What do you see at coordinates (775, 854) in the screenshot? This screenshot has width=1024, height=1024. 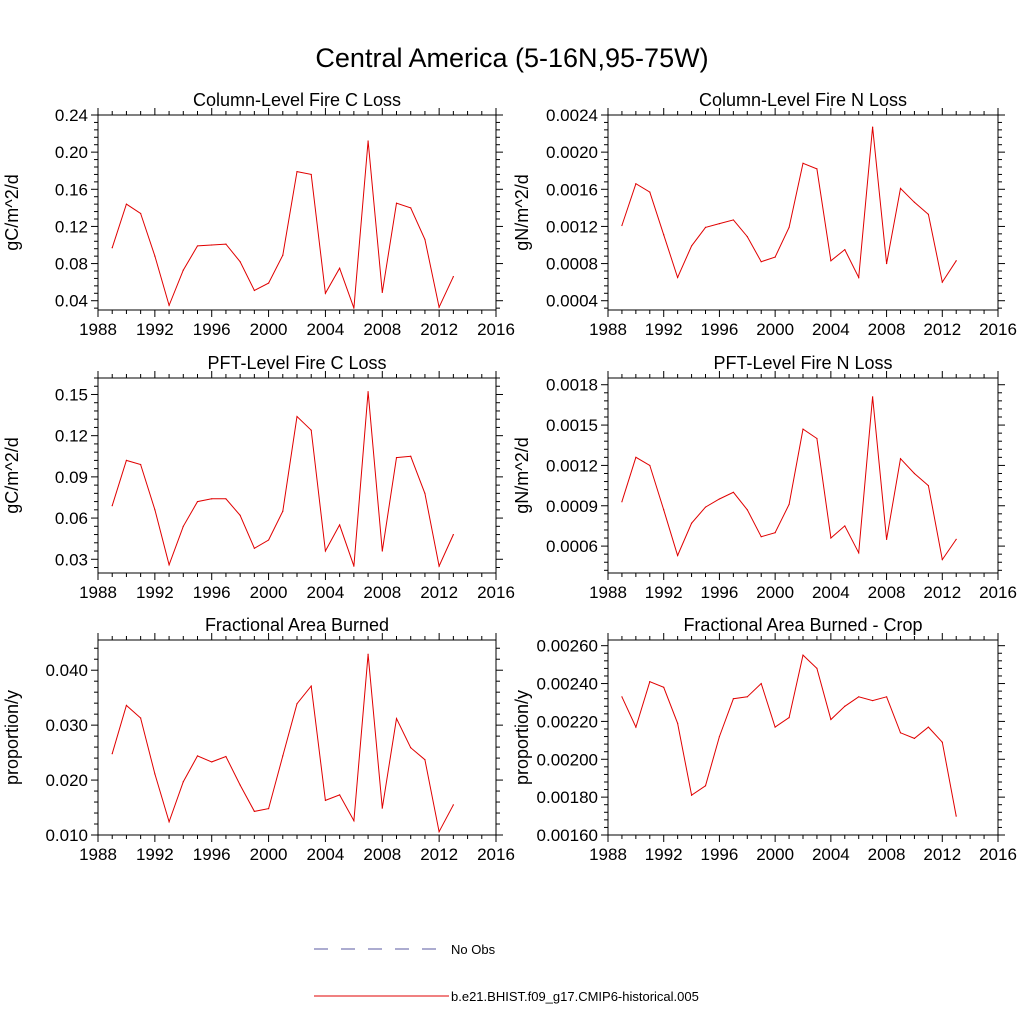 I see `x-tick-label: 2000` at bounding box center [775, 854].